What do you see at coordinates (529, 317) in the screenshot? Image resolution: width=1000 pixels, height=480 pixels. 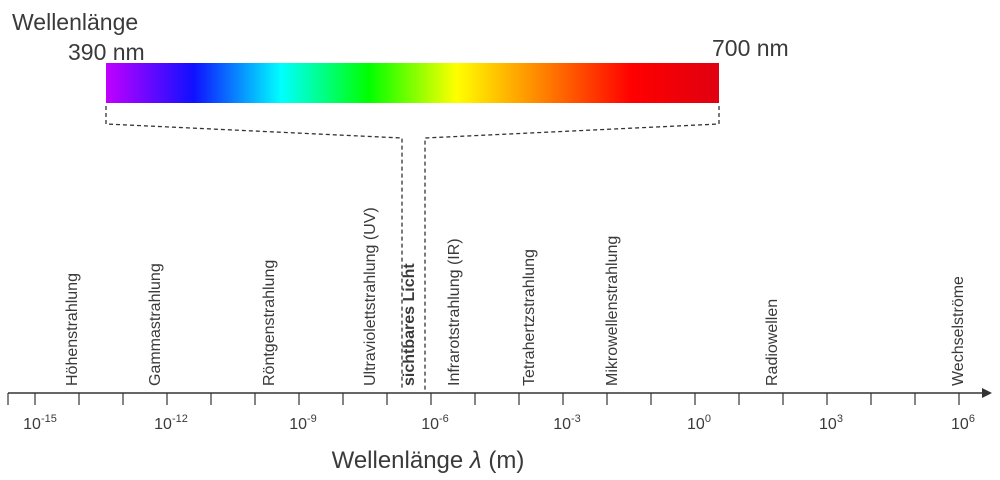 I see `band-label: Tetrahertzstrahlung` at bounding box center [529, 317].